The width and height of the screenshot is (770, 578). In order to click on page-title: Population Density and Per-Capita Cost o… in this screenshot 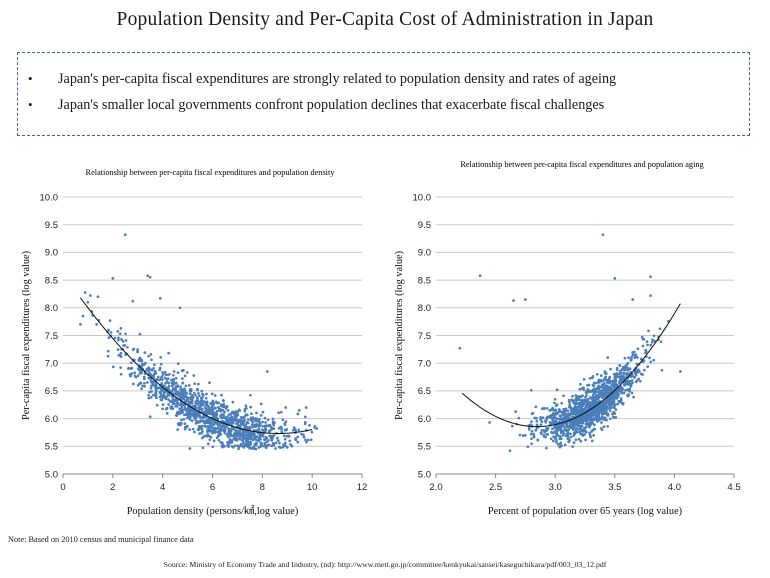, I will do `click(385, 19)`.